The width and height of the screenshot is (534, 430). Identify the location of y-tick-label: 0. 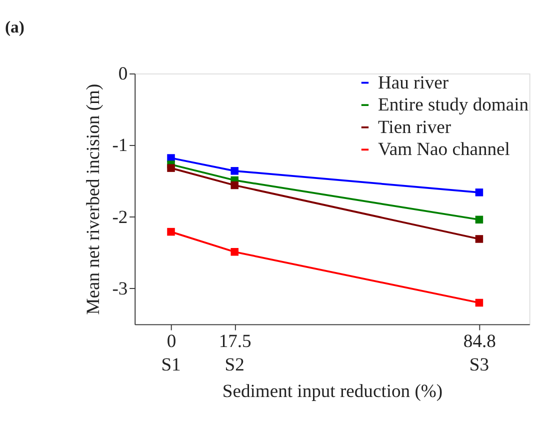
(123, 74).